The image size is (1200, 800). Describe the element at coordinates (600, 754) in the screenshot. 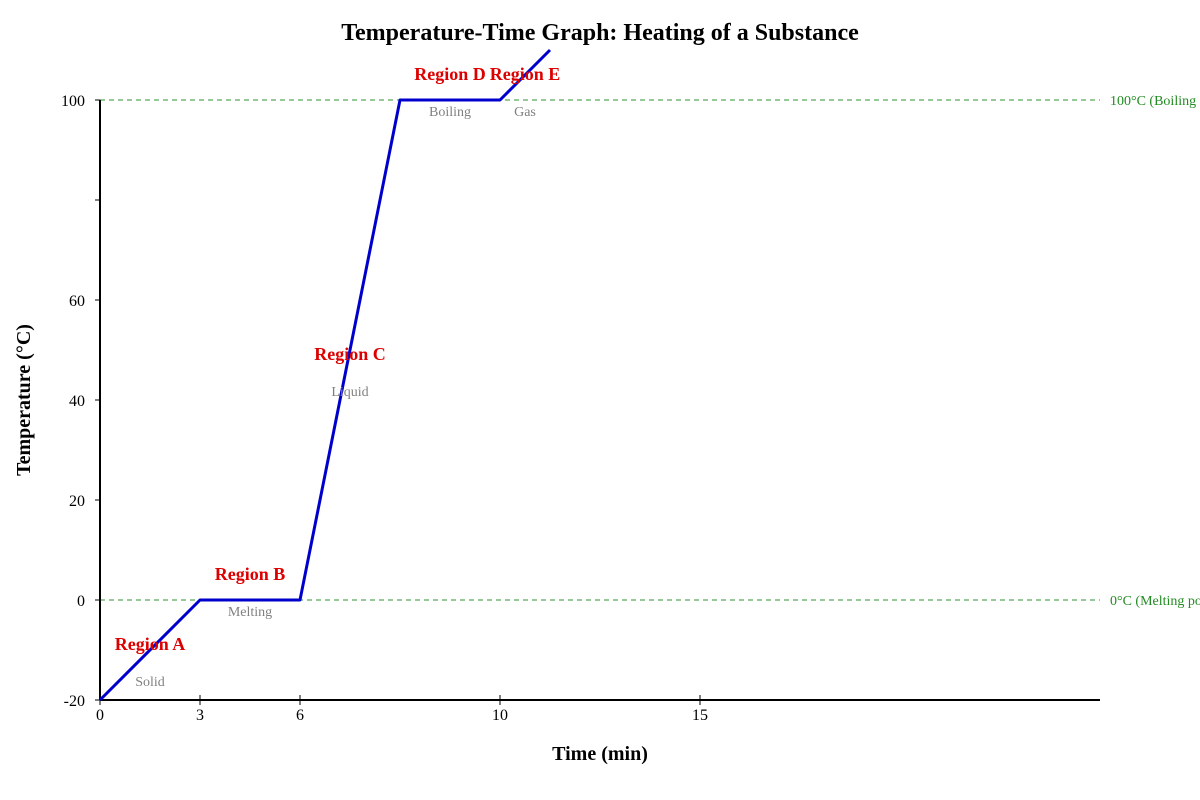

I see `x-axis-title: Time (min)` at that location.